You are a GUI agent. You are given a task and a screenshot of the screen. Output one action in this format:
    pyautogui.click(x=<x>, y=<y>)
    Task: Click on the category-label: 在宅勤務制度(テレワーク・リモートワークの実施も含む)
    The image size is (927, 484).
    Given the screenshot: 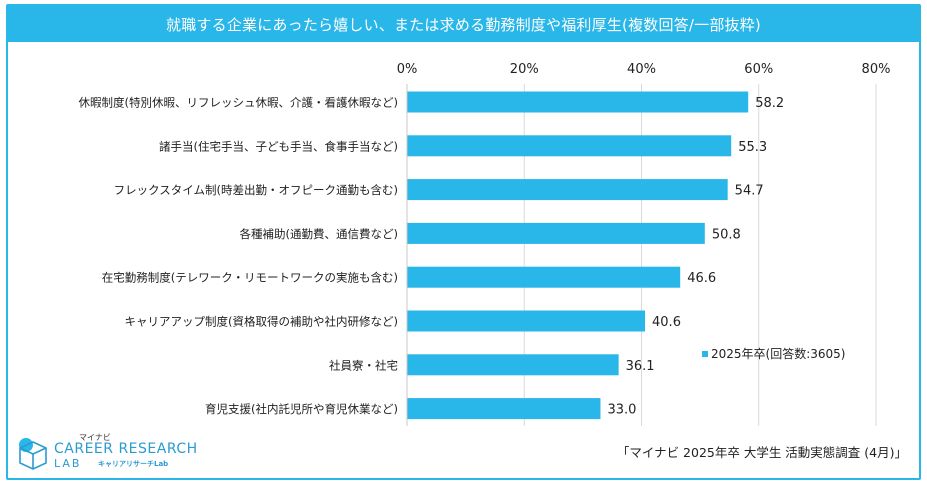 What is the action you would take?
    pyautogui.click(x=250, y=278)
    